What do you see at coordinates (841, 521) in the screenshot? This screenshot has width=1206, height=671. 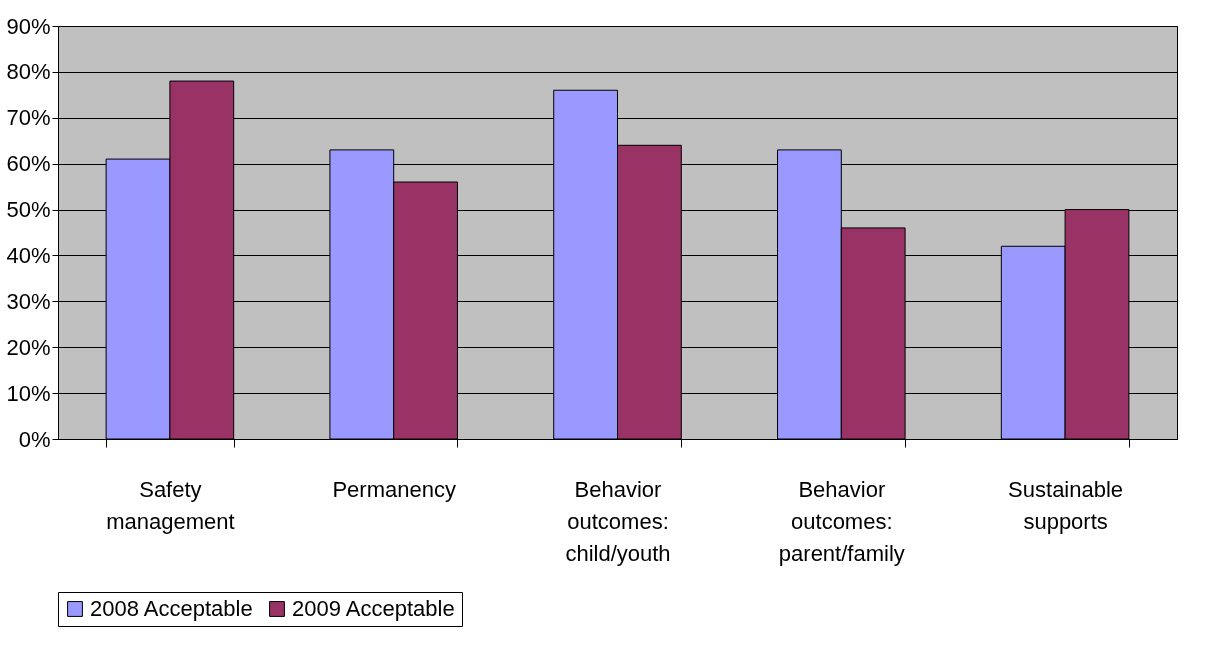 I see `x-tick-label: Behavior outcomes: parent/family` at bounding box center [841, 521].